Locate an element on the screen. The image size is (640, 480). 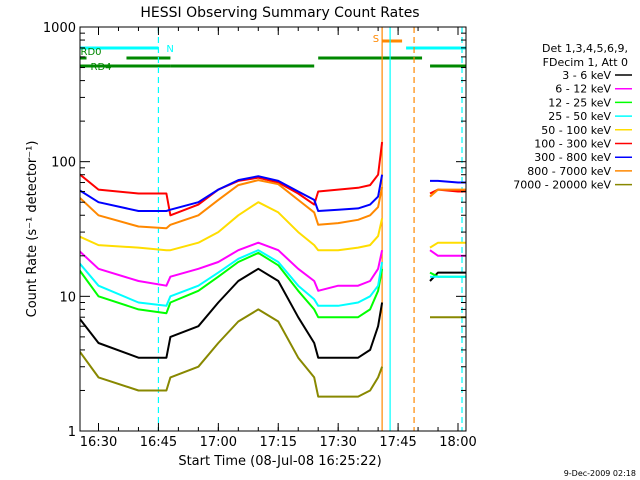
x-tick-label: 17:00 is located at coordinates (218, 442).